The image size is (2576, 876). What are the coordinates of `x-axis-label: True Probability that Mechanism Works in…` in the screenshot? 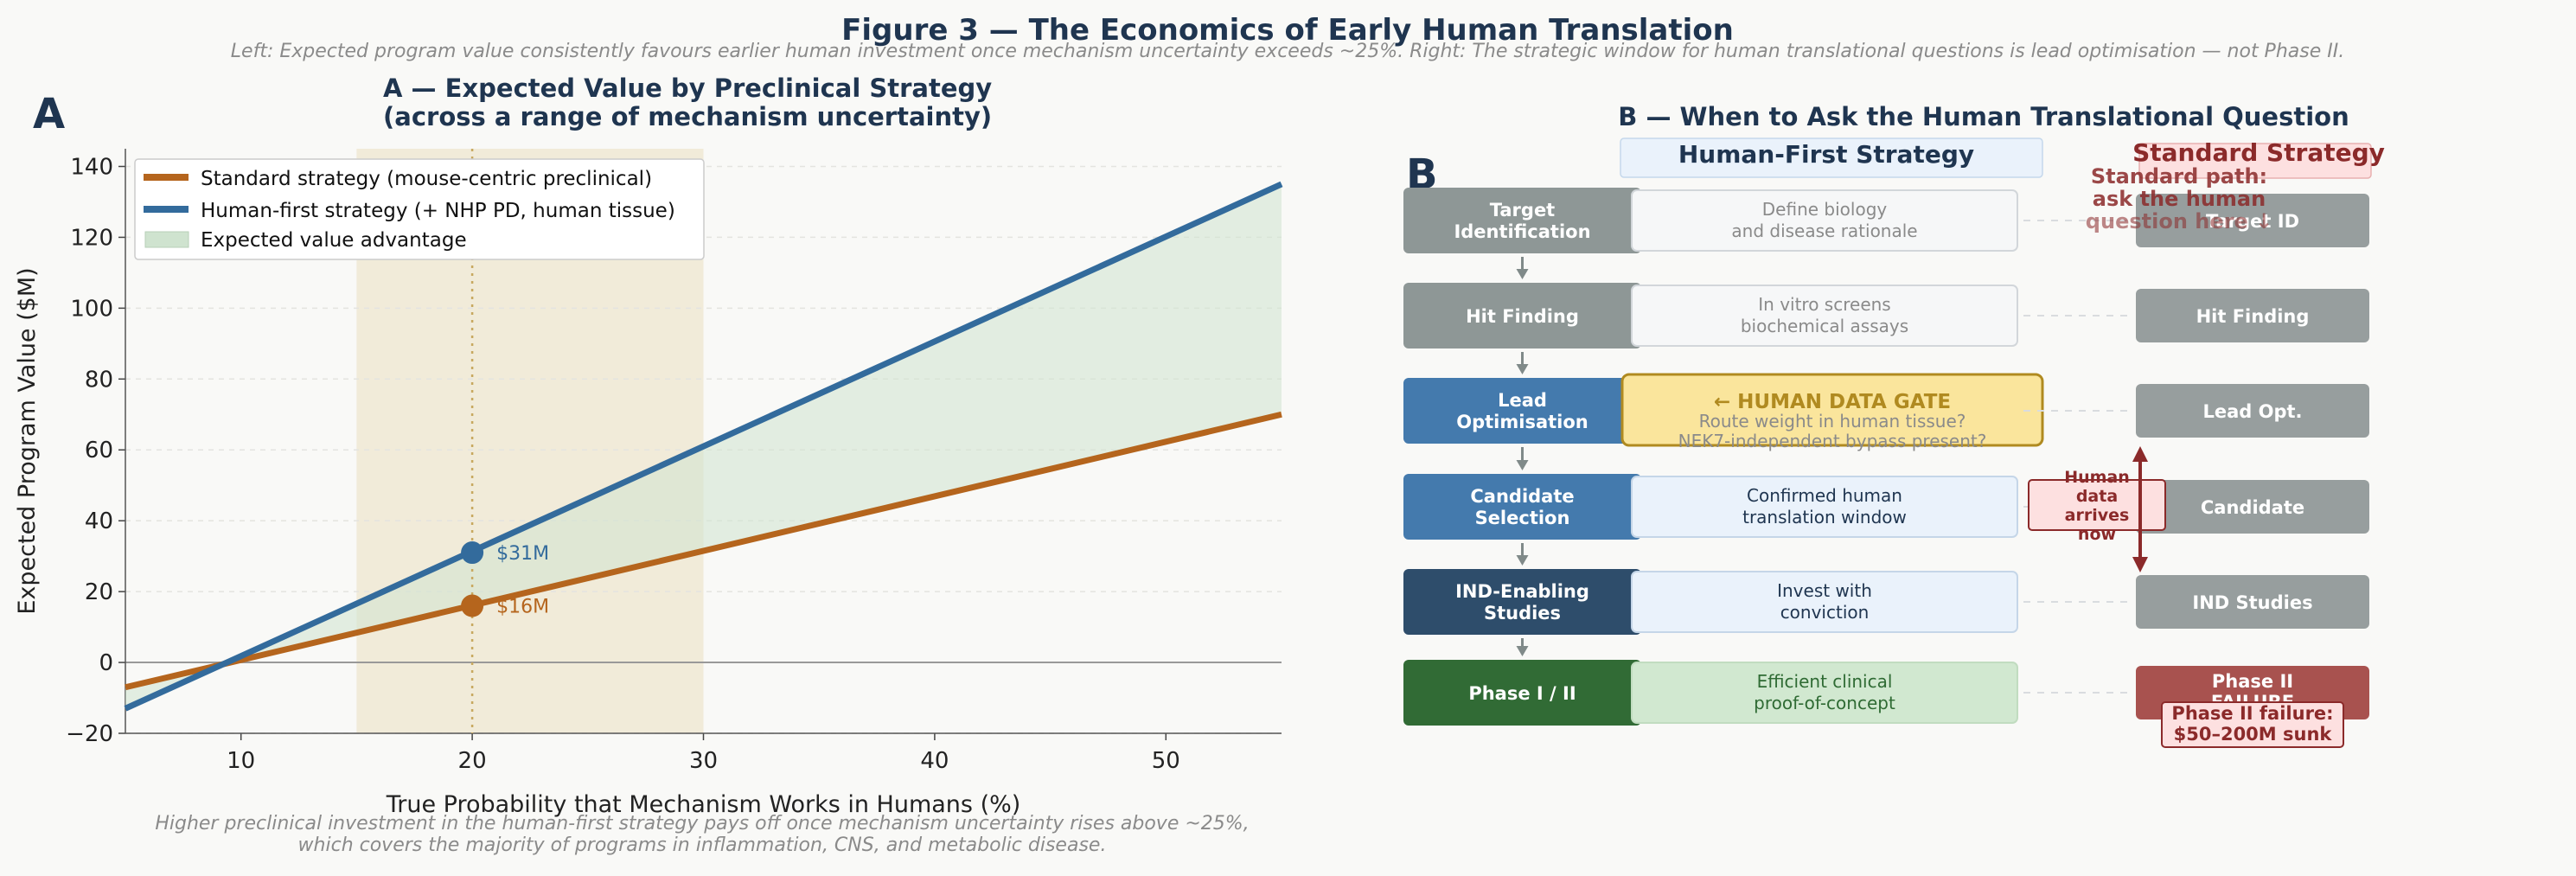 It's located at (703, 804).